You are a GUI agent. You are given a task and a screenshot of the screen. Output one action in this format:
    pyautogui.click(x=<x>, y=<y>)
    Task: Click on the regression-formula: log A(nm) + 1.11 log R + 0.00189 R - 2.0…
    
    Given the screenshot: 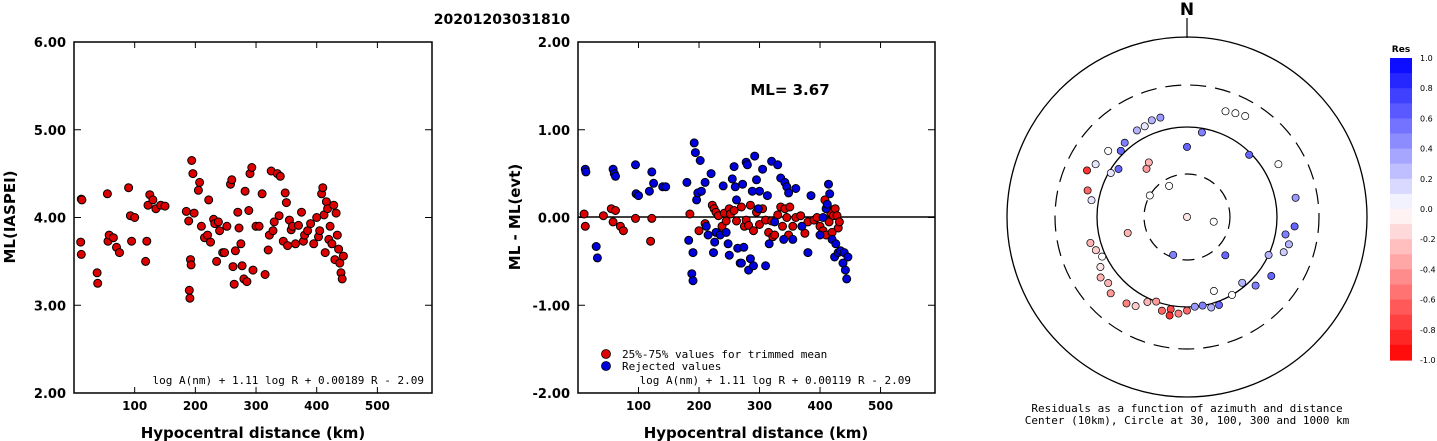 What is the action you would take?
    pyautogui.click(x=288, y=380)
    